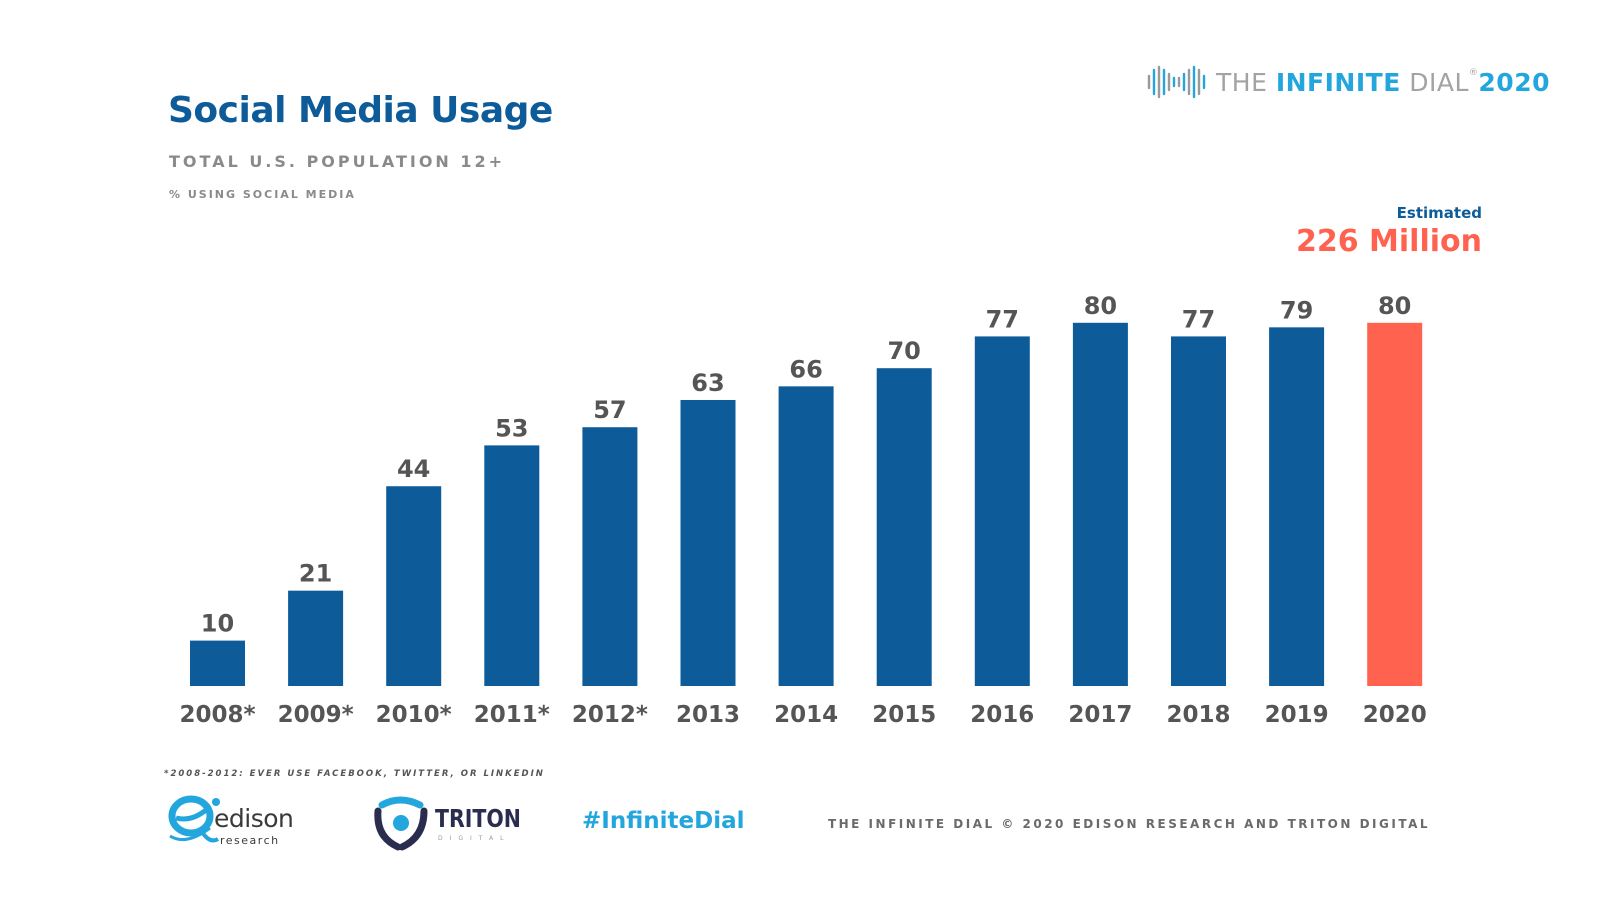 Image resolution: width=1600 pixels, height=900 pixels. What do you see at coordinates (708, 715) in the screenshot?
I see `category-label: 2013` at bounding box center [708, 715].